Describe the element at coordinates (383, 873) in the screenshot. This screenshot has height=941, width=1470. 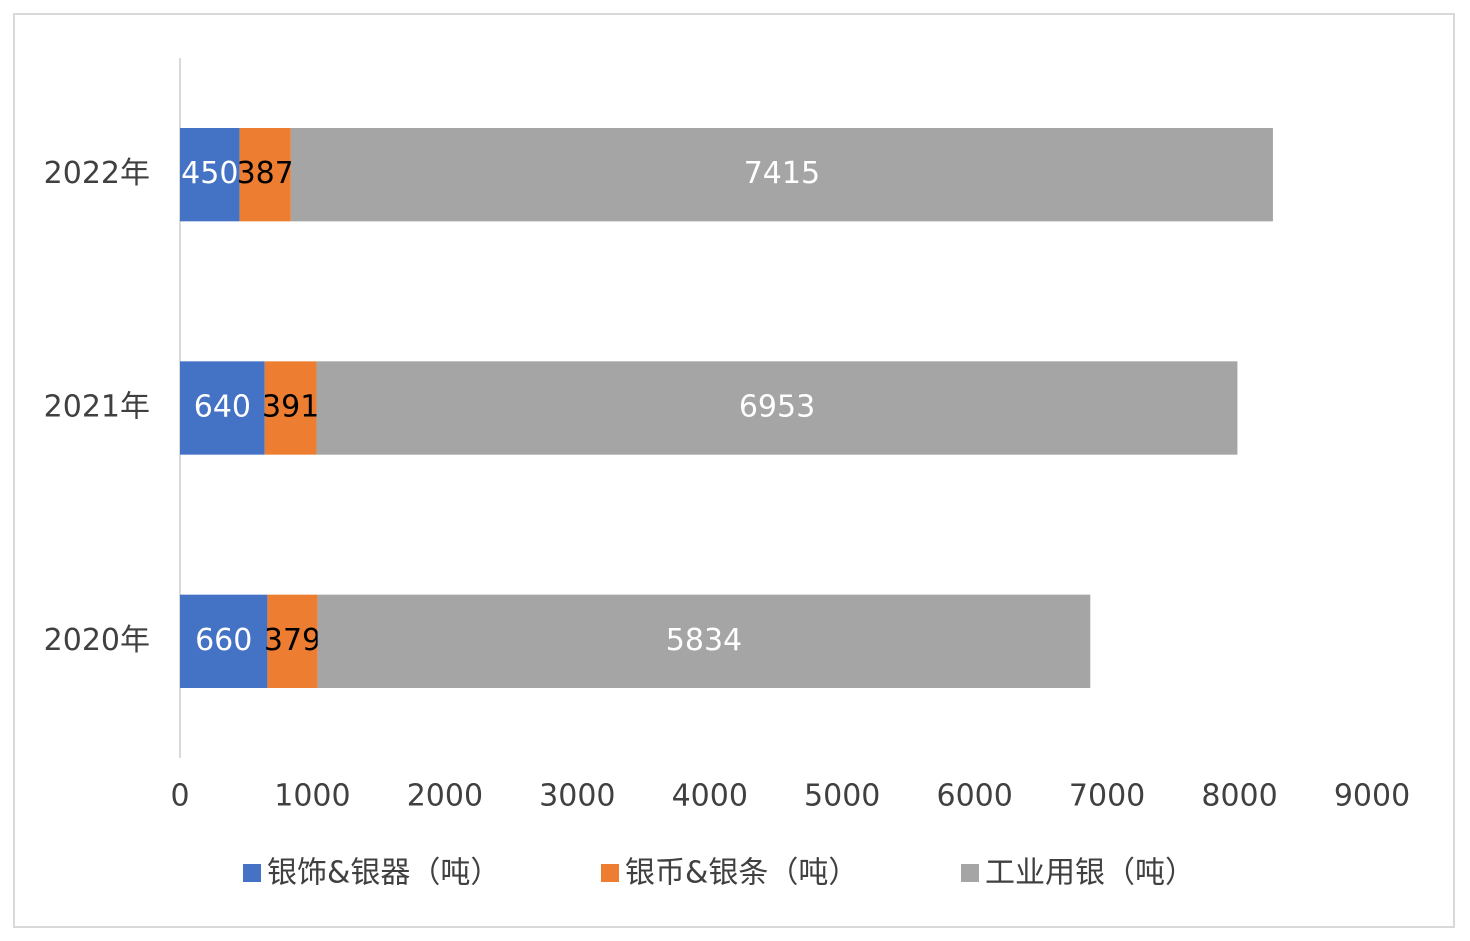
I see `legend-label: 银饰&银器（吨）` at that location.